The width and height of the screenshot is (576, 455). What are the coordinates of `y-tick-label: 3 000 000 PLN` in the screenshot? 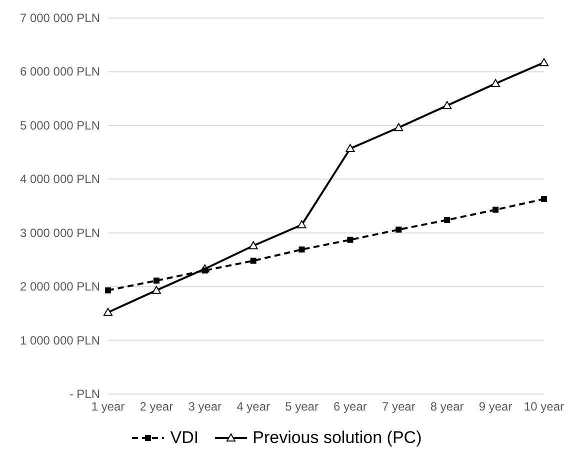 It's located at (60, 233).